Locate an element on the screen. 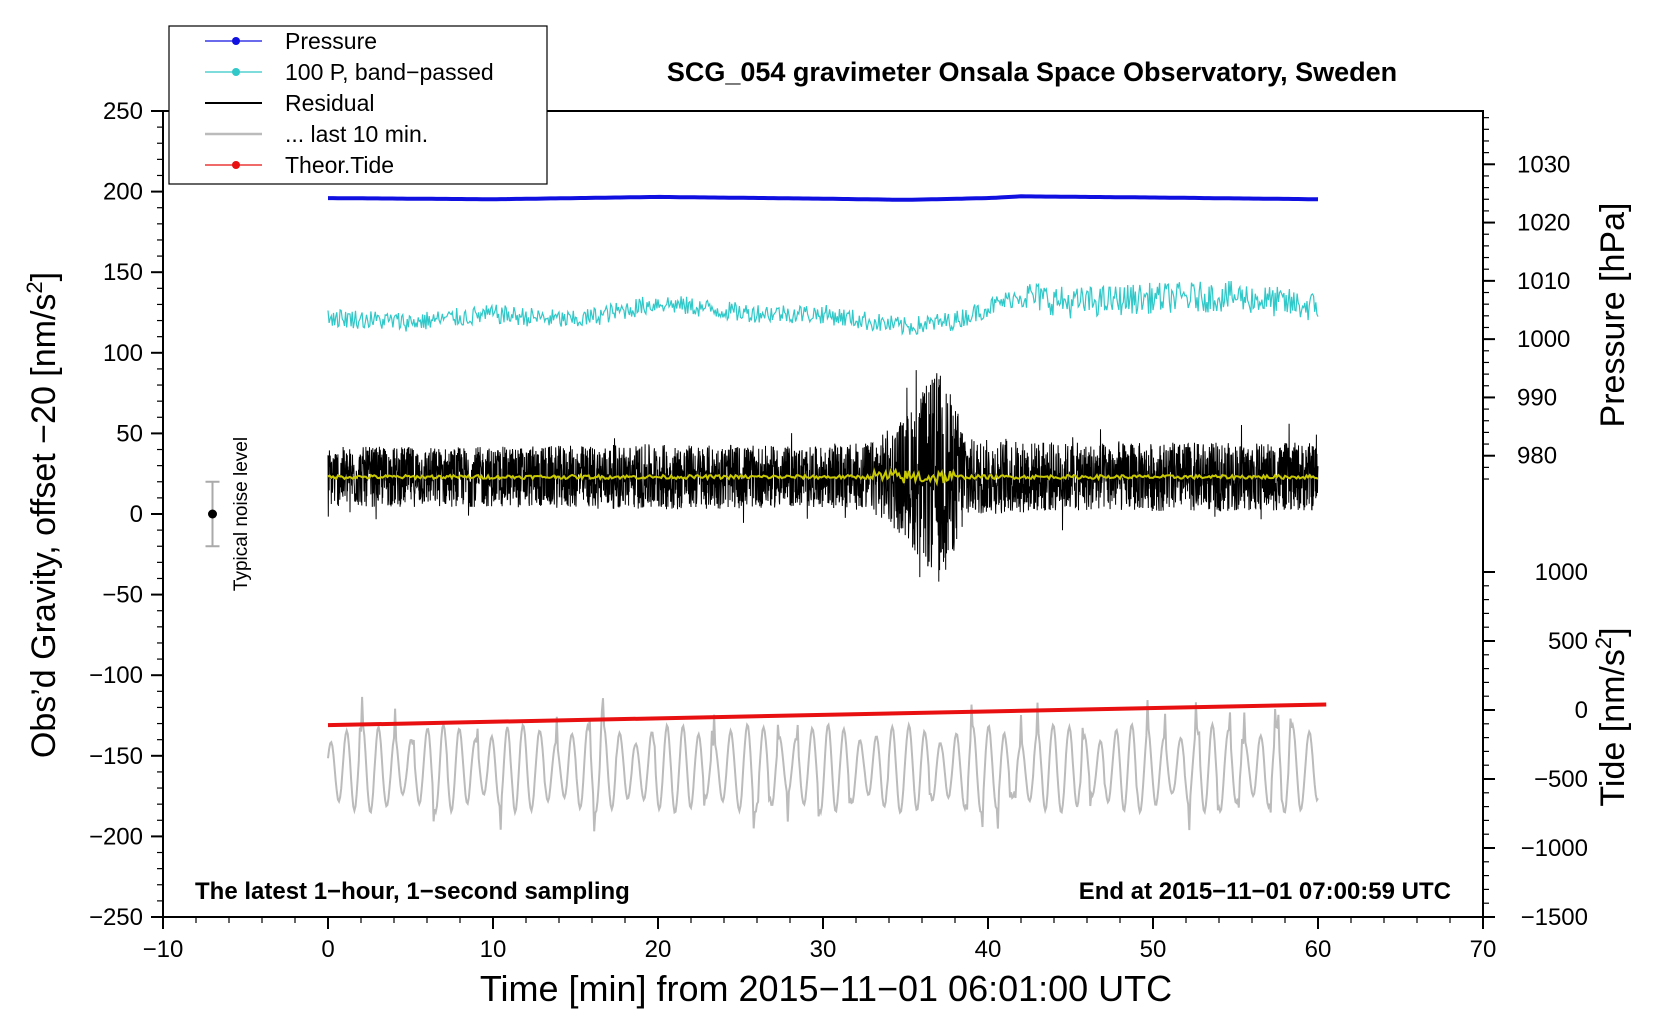 The height and width of the screenshot is (1020, 1660). x-tick-label: 10 is located at coordinates (493, 949).